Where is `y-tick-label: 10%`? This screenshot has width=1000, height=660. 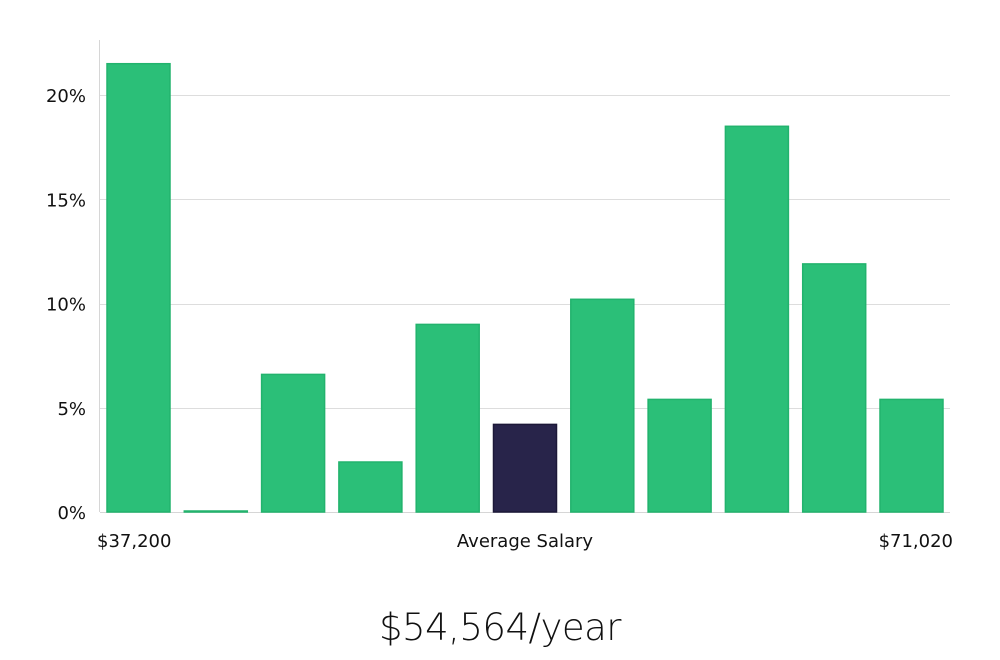 y-tick-label: 10% is located at coordinates (66, 305).